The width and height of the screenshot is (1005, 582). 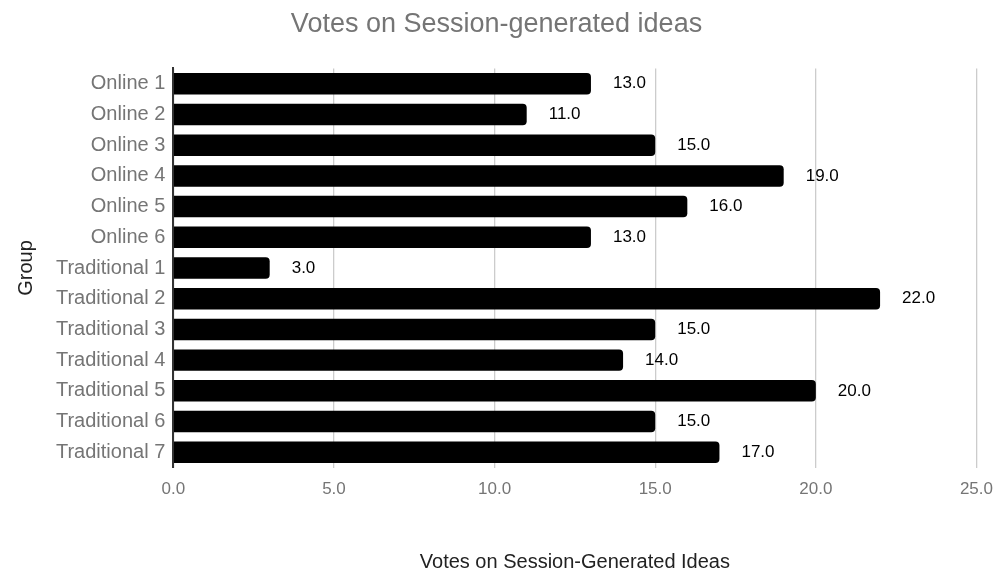 What do you see at coordinates (128, 174) in the screenshot?
I see `y-tick-label: Online 4` at bounding box center [128, 174].